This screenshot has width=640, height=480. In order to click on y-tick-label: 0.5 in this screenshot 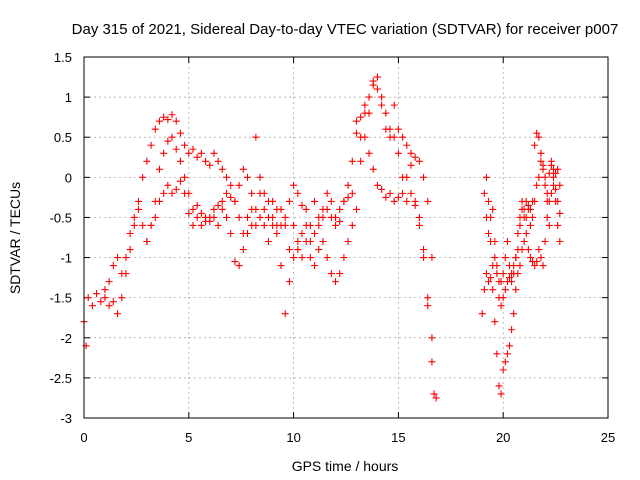, I will do `click(63, 137)`.